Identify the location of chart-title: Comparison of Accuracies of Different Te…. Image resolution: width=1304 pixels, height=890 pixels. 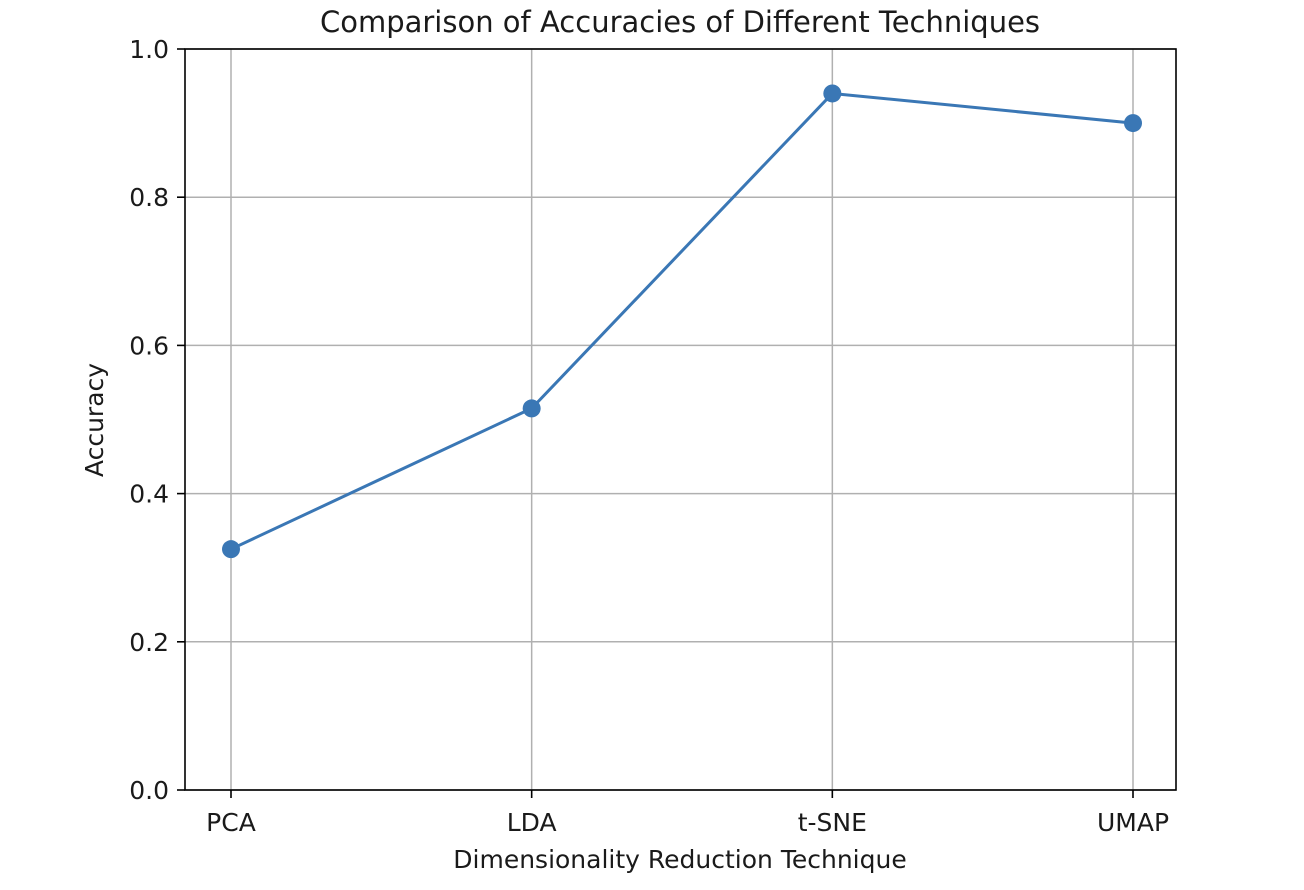
(680, 22).